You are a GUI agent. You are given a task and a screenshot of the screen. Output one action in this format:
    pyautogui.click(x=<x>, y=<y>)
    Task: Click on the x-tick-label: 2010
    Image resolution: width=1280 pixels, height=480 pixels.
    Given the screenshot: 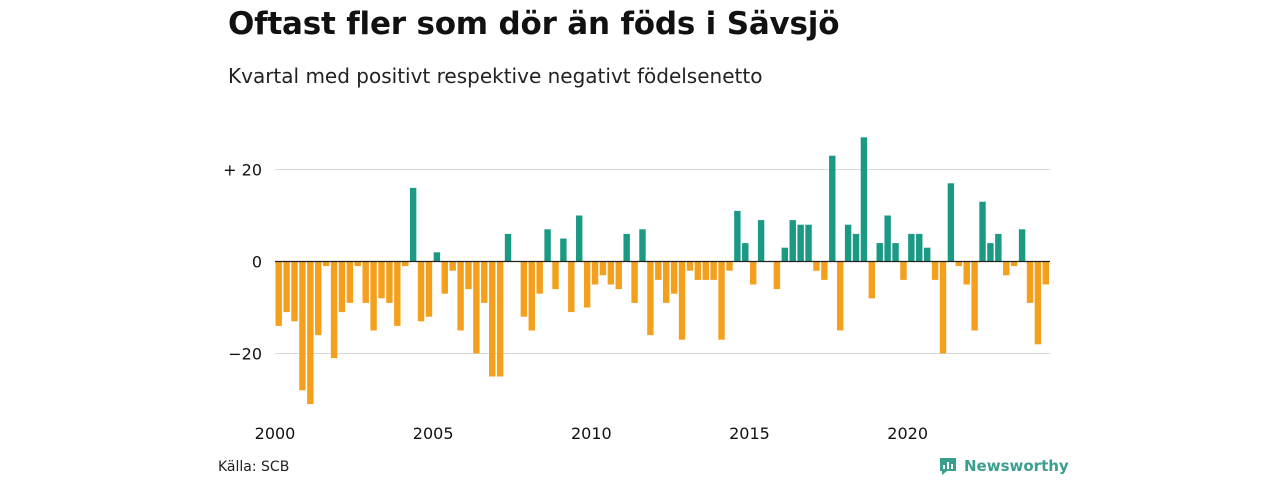 What is the action you would take?
    pyautogui.click(x=591, y=433)
    